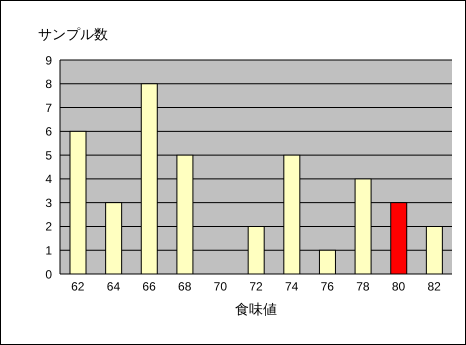  Describe the element at coordinates (256, 309) in the screenshot. I see `x-axis-title: 食味値` at that location.